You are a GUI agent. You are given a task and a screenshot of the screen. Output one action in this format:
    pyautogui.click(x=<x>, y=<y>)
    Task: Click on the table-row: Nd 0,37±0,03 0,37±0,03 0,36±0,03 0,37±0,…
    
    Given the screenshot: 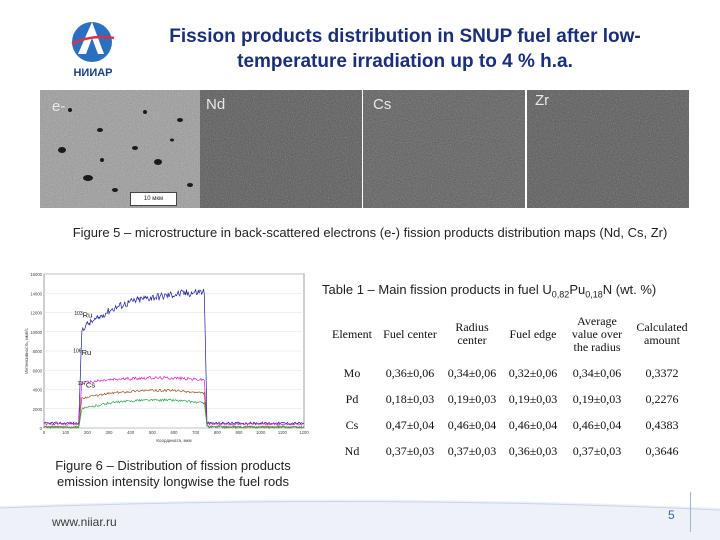 What is the action you would take?
    pyautogui.click(x=510, y=451)
    